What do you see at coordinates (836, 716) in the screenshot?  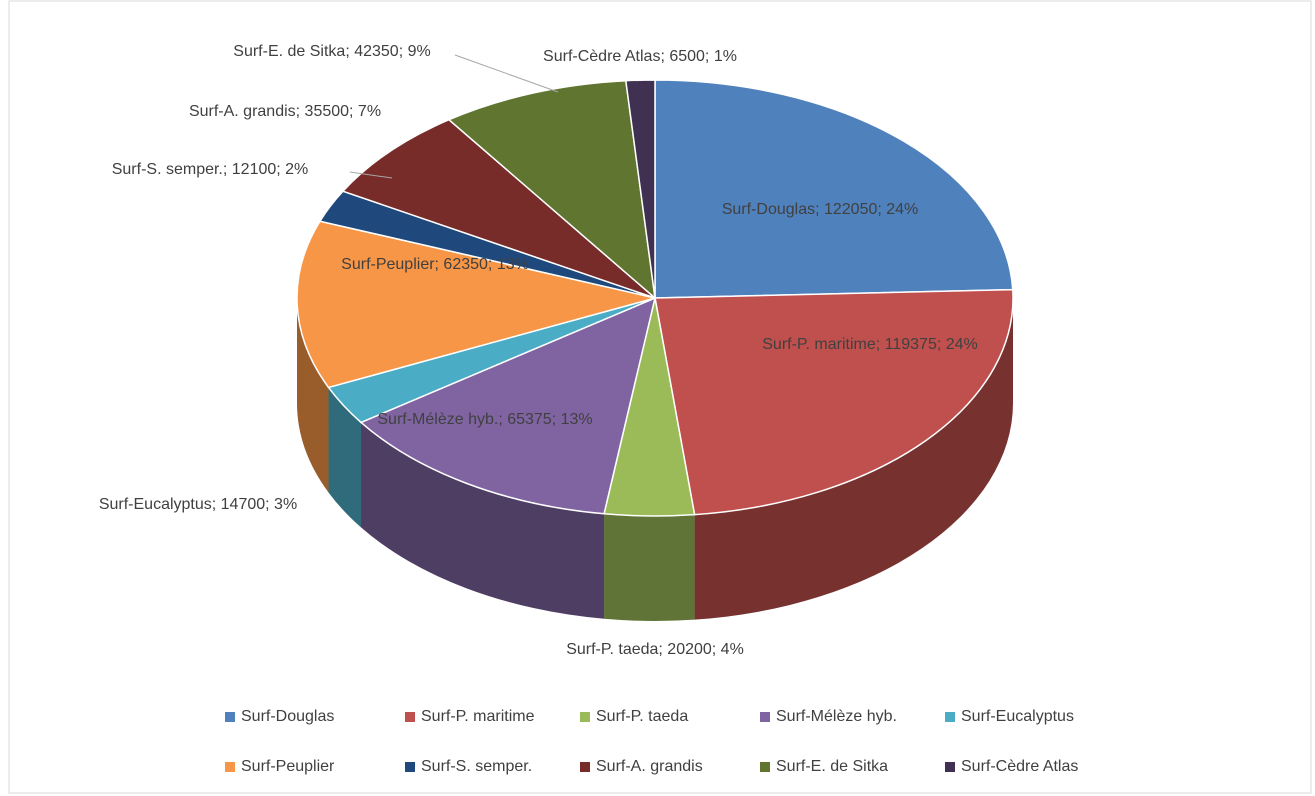 I see `legend-label: Surf-Mélèze hyb.` at bounding box center [836, 716].